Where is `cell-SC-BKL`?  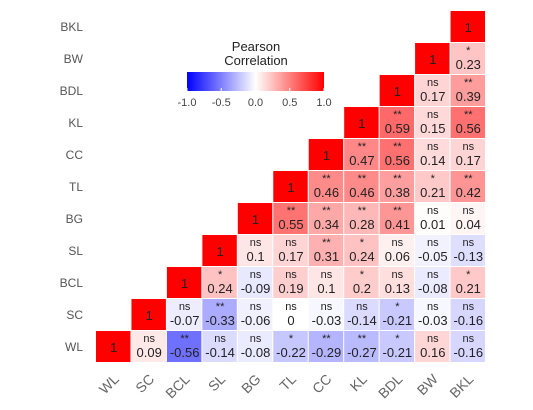 cell-SC-BKL is located at coordinates (467, 314).